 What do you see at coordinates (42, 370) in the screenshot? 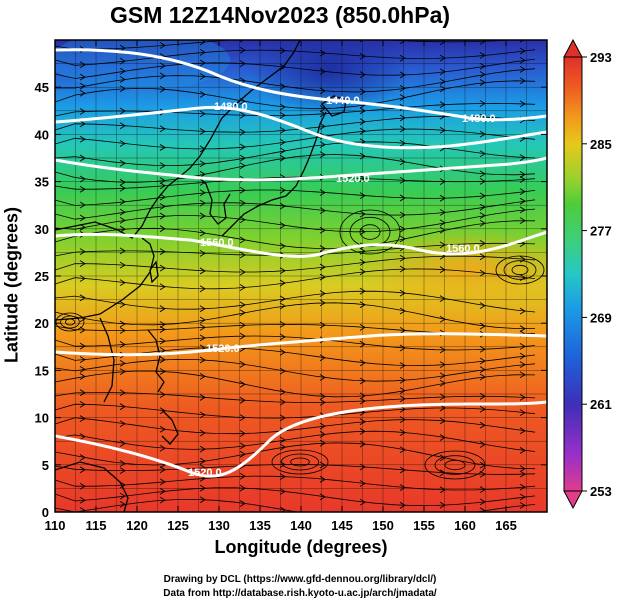
I see `y-tick-label: 15` at bounding box center [42, 370].